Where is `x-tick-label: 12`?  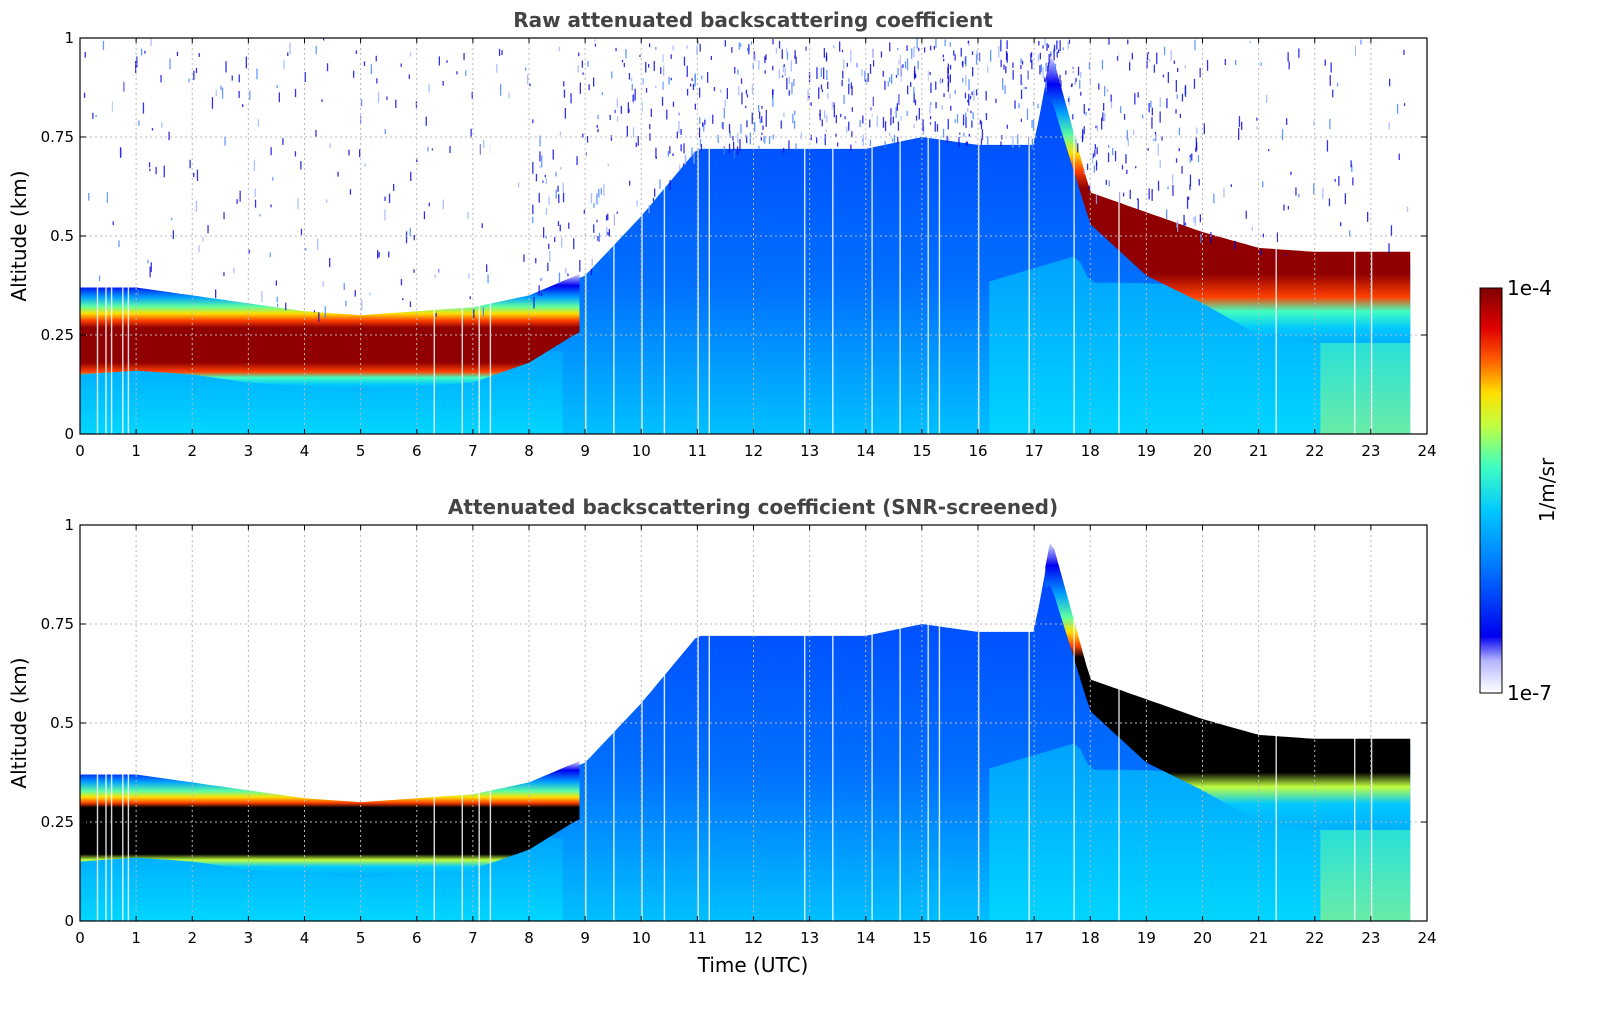 x-tick-label: 12 is located at coordinates (753, 451).